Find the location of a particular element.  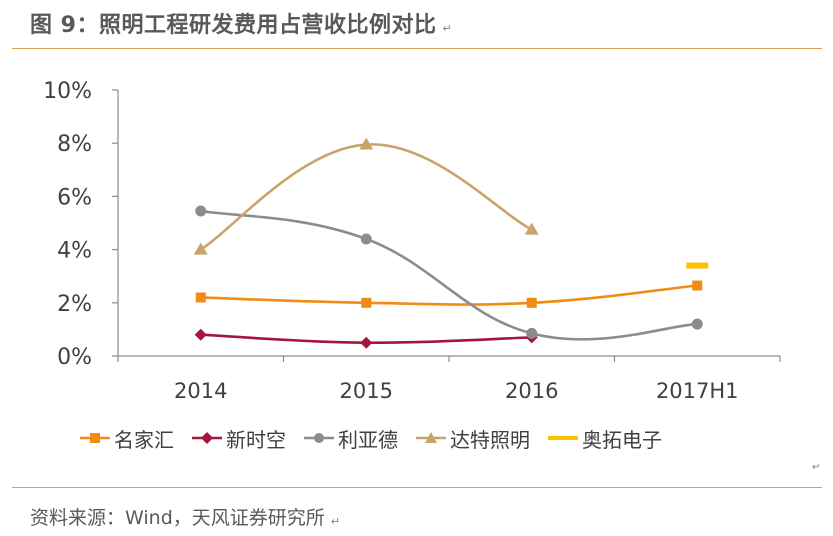

legend-item-1: 新时空 is located at coordinates (239, 438).